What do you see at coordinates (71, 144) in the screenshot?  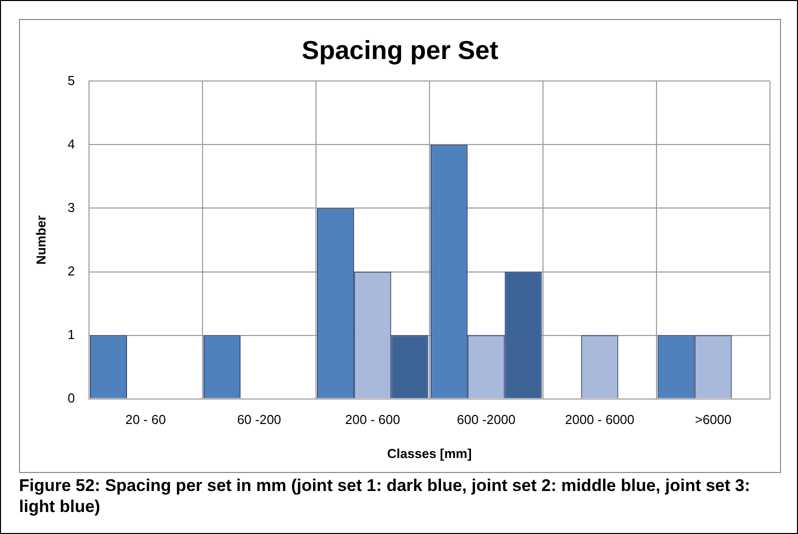 I see `y-tick-label: 4` at bounding box center [71, 144].